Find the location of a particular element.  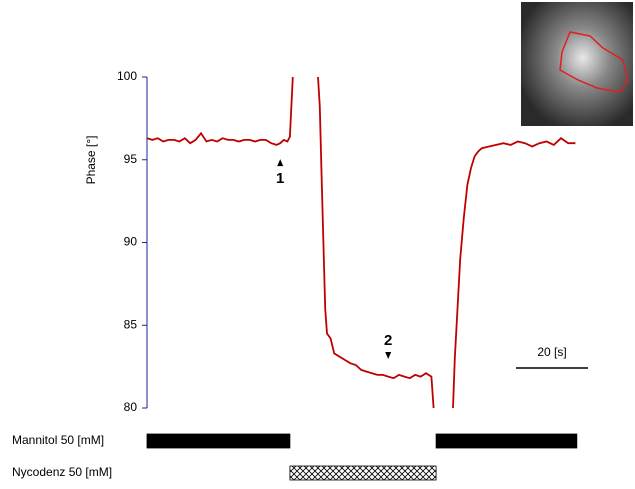

scale-bar-label: 20 [s] is located at coordinates (551, 352).